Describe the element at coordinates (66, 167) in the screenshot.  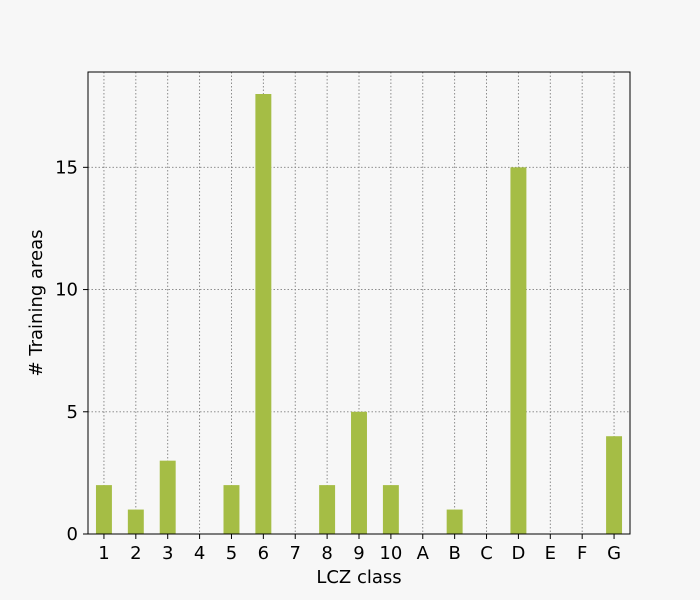
I see `y-tick-label-15: 15` at that location.